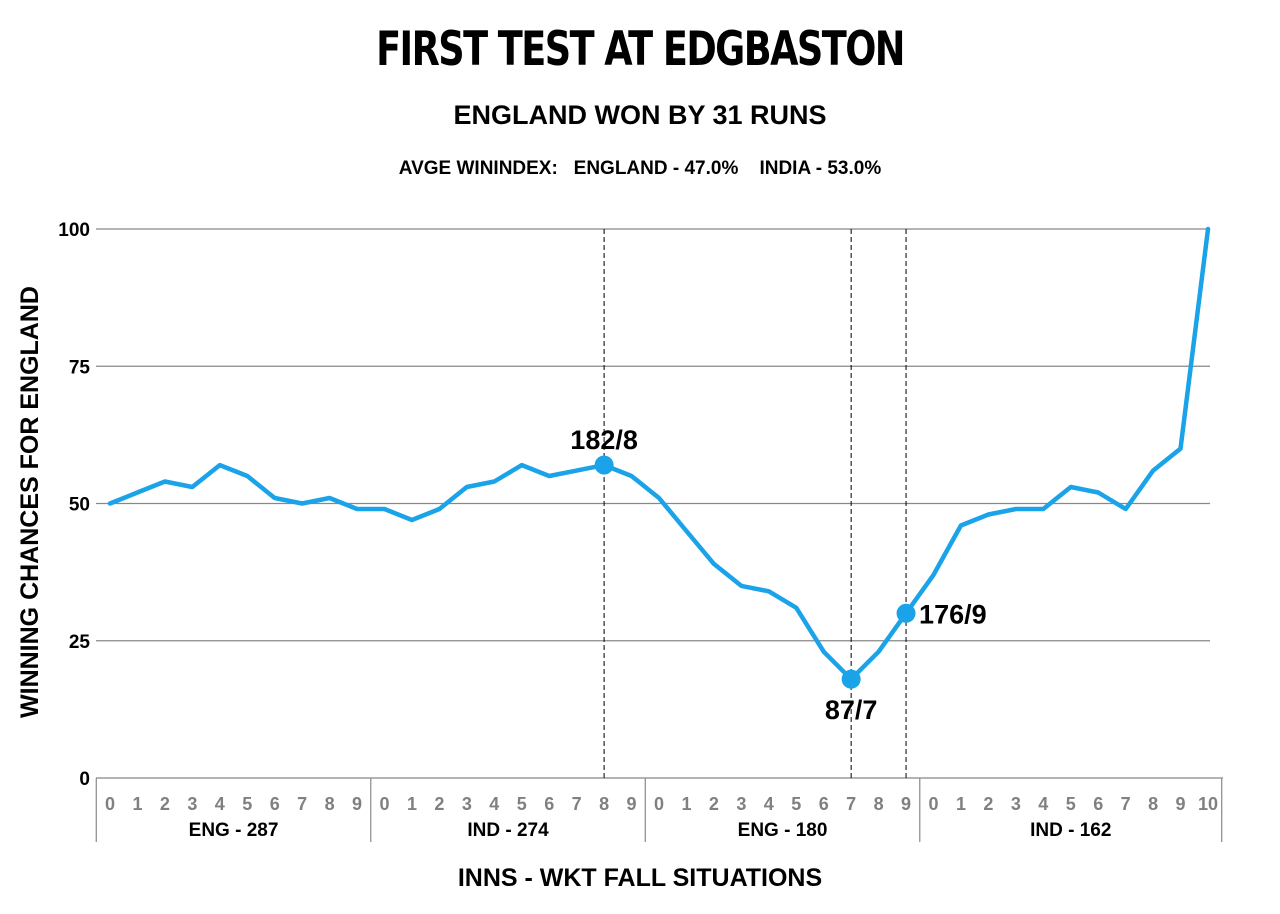 This screenshot has height=914, width=1280. What do you see at coordinates (234, 830) in the screenshot?
I see `innings-label: ENG - 287` at bounding box center [234, 830].